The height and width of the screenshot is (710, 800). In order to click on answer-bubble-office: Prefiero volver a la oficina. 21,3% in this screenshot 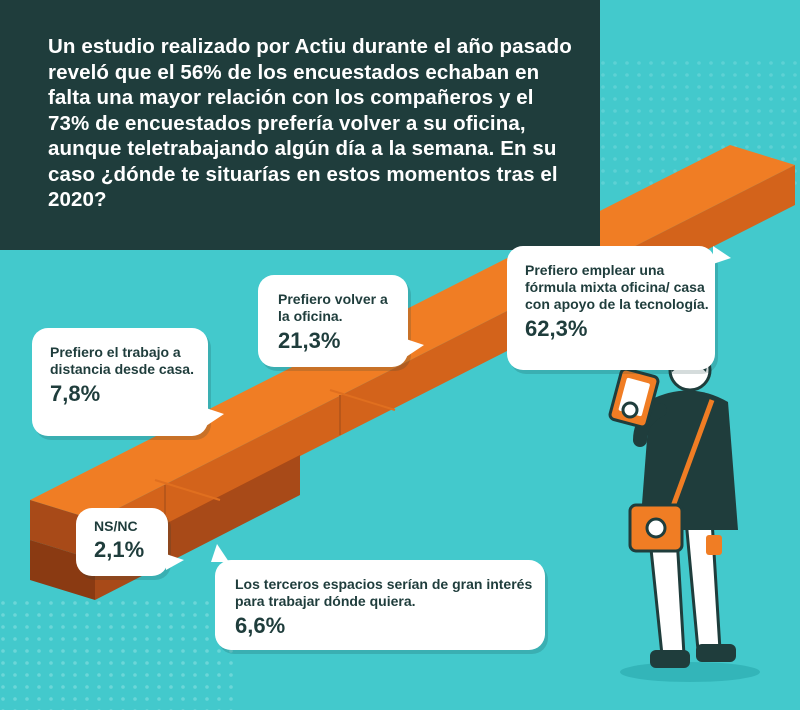, I will do `click(341, 321)`.